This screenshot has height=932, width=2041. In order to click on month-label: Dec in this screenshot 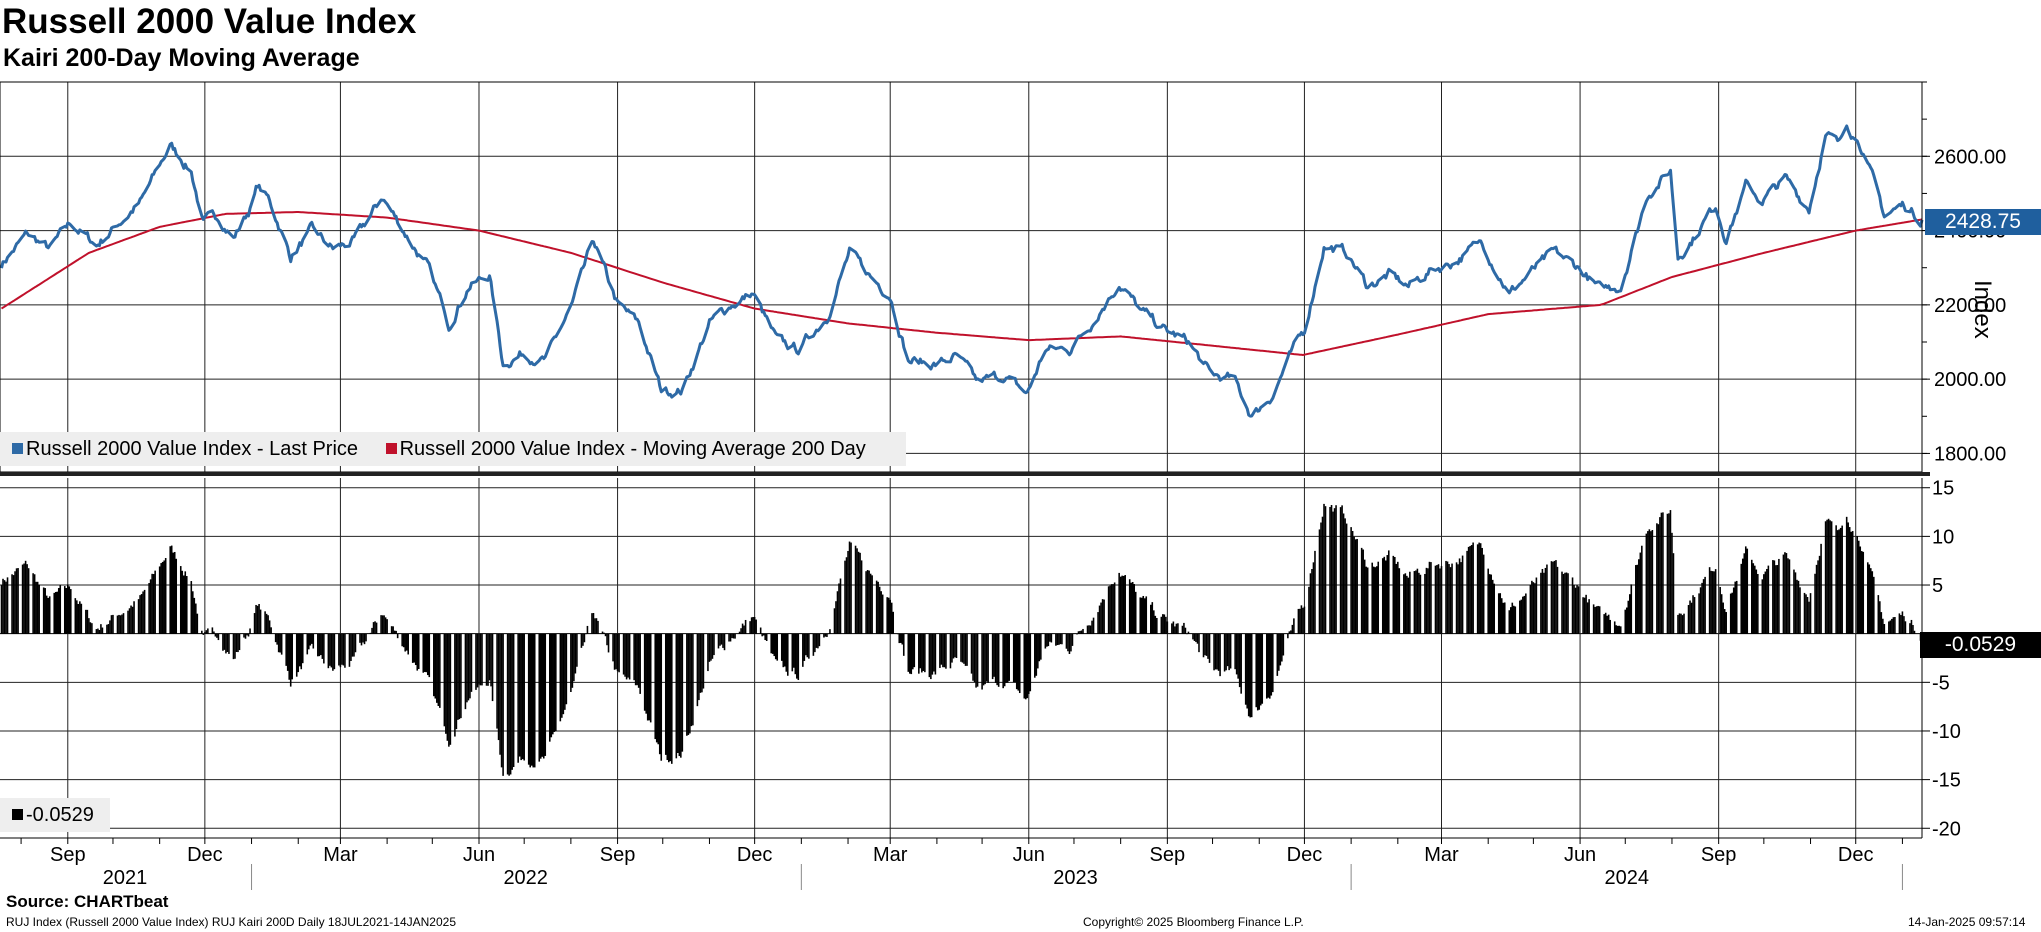, I will do `click(1856, 855)`.